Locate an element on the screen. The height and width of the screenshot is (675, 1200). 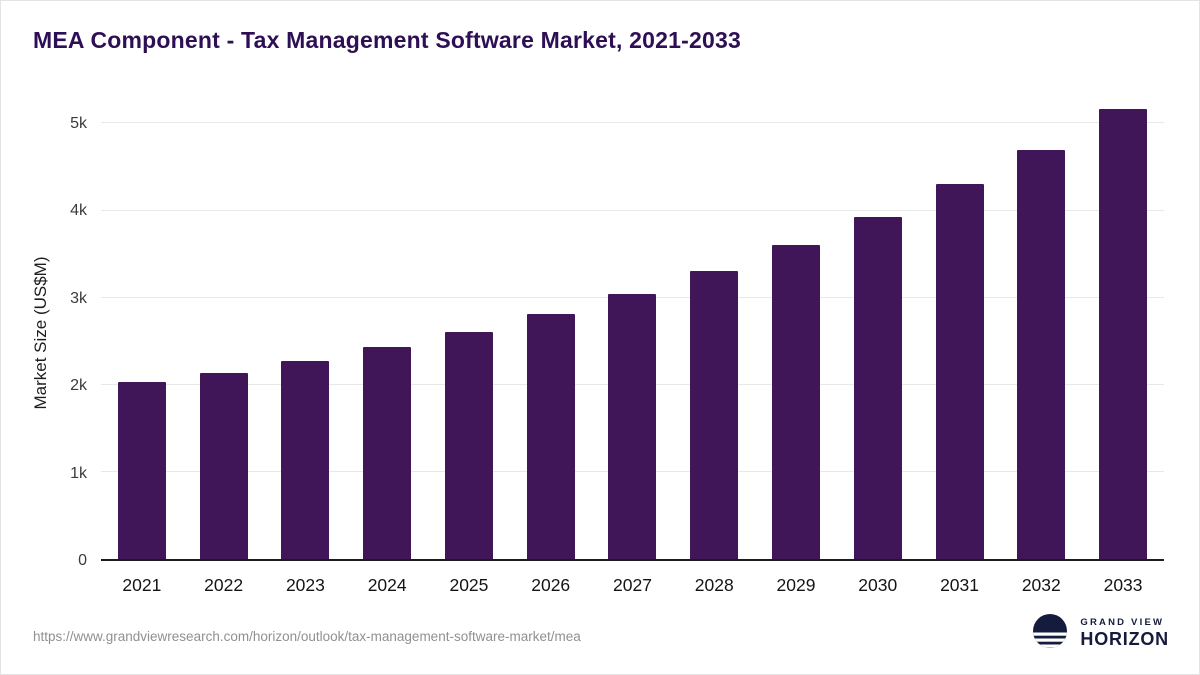
x-tick-label: 2027 is located at coordinates (632, 585).